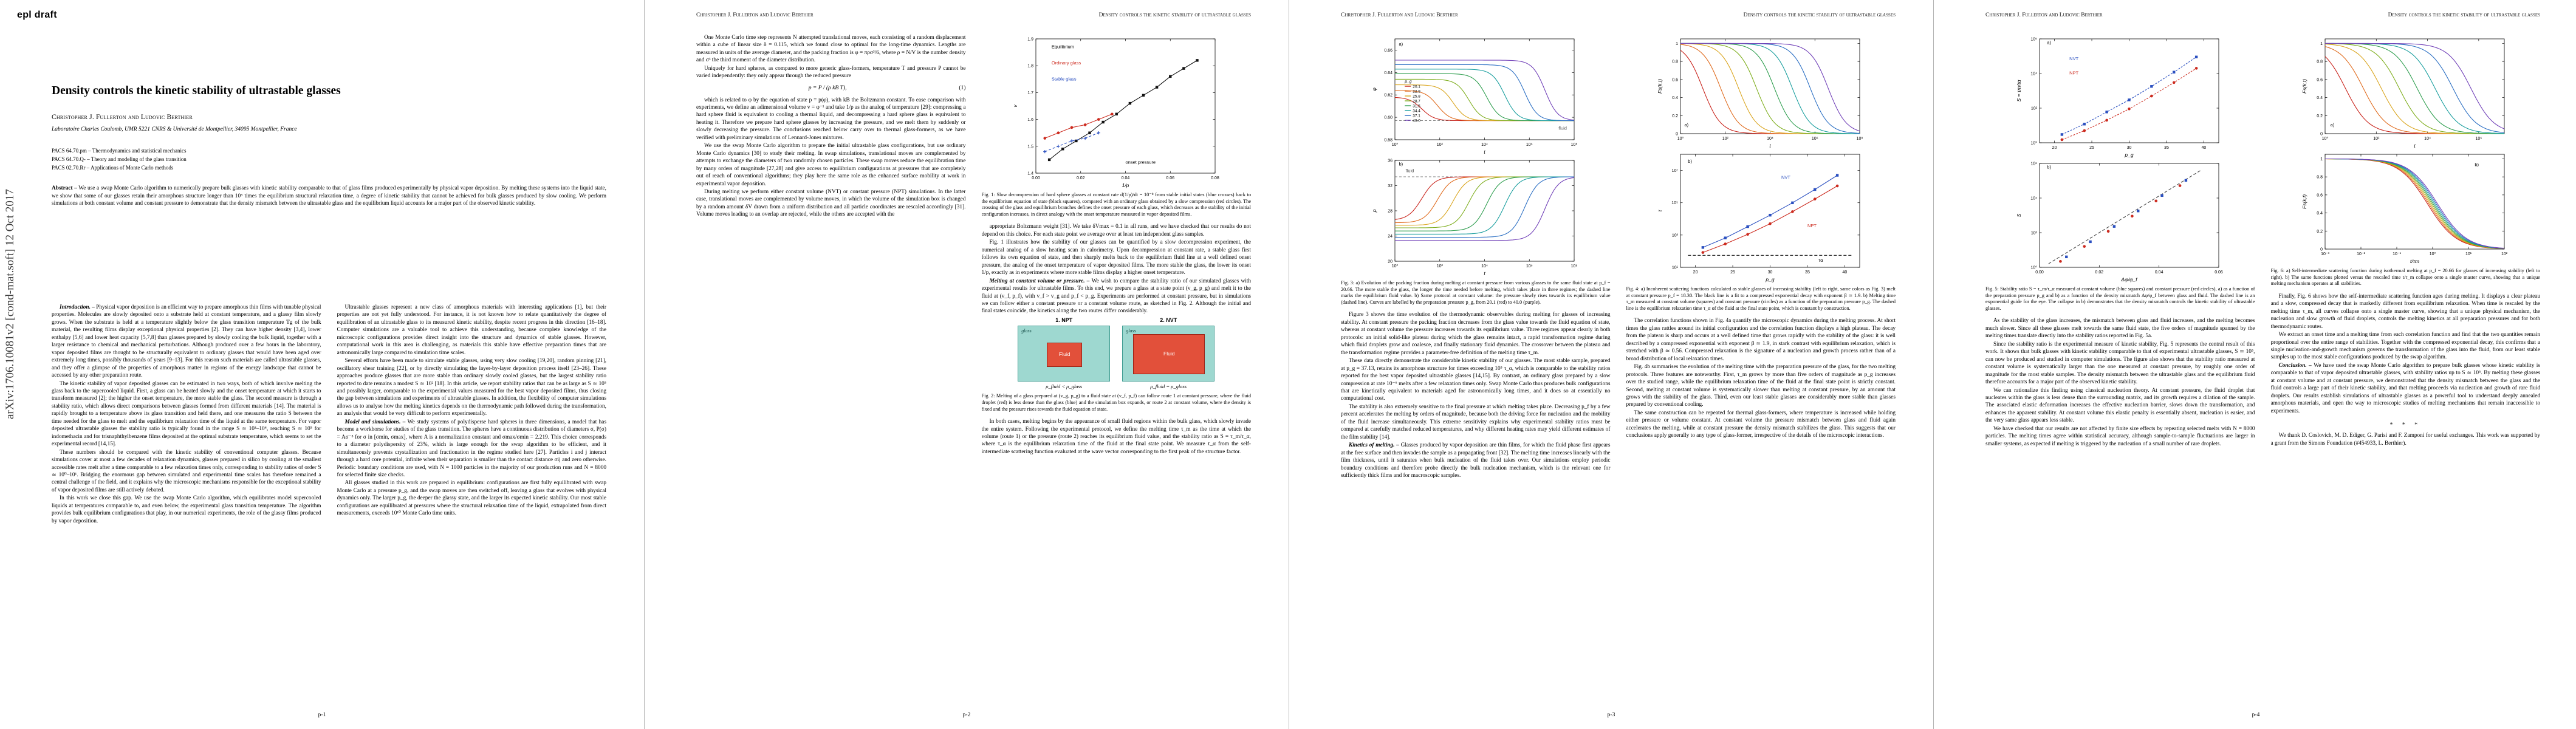  Describe the element at coordinates (2304, 201) in the screenshot. I see `svg-text: Fs(k,t)` at that location.